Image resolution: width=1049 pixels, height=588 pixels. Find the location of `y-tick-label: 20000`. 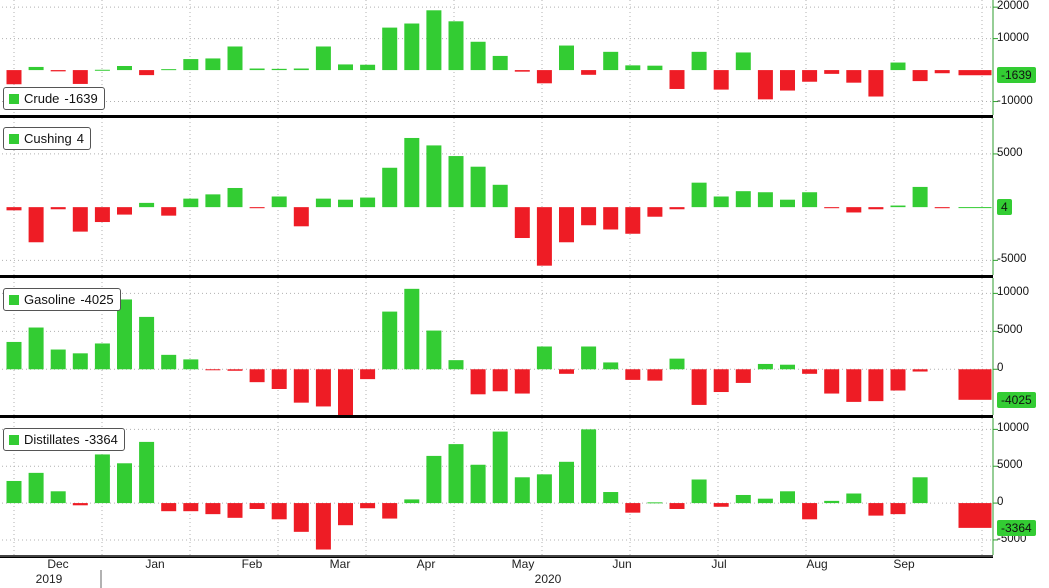

y-tick-label: 20000 is located at coordinates (1013, 6).